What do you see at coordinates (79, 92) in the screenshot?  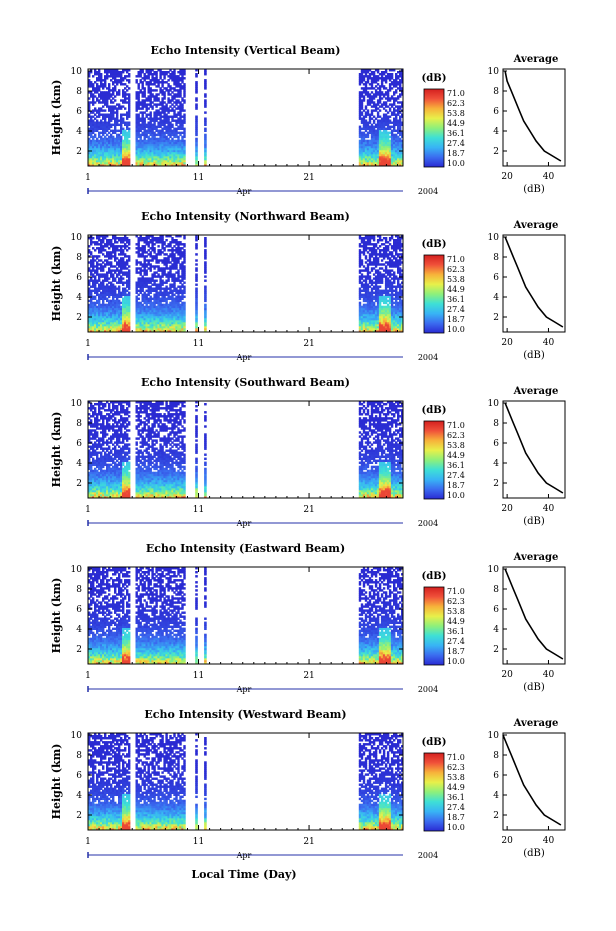 I see `y-tick-label: 8` at bounding box center [79, 92].